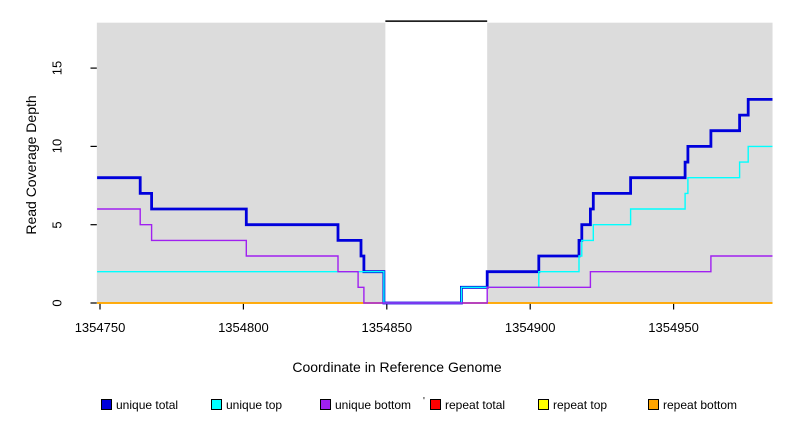 The width and height of the screenshot is (792, 432). I want to click on legend-label: repeat total, so click(475, 405).